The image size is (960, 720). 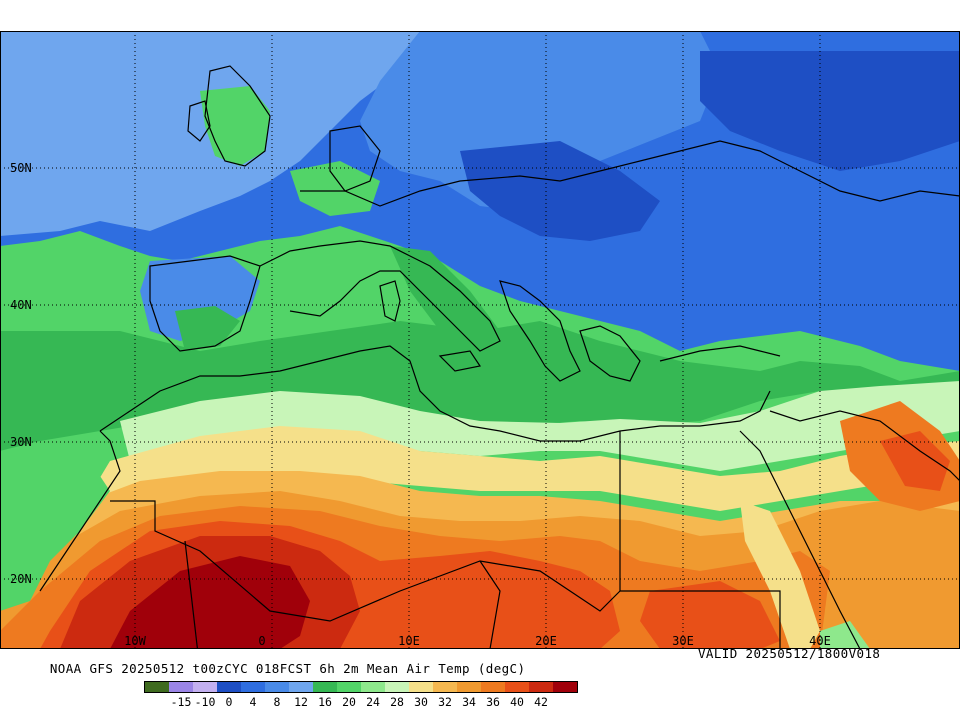 What do you see at coordinates (520, 468) in the screenshot?
I see `sahara-yellow-band` at bounding box center [520, 468].